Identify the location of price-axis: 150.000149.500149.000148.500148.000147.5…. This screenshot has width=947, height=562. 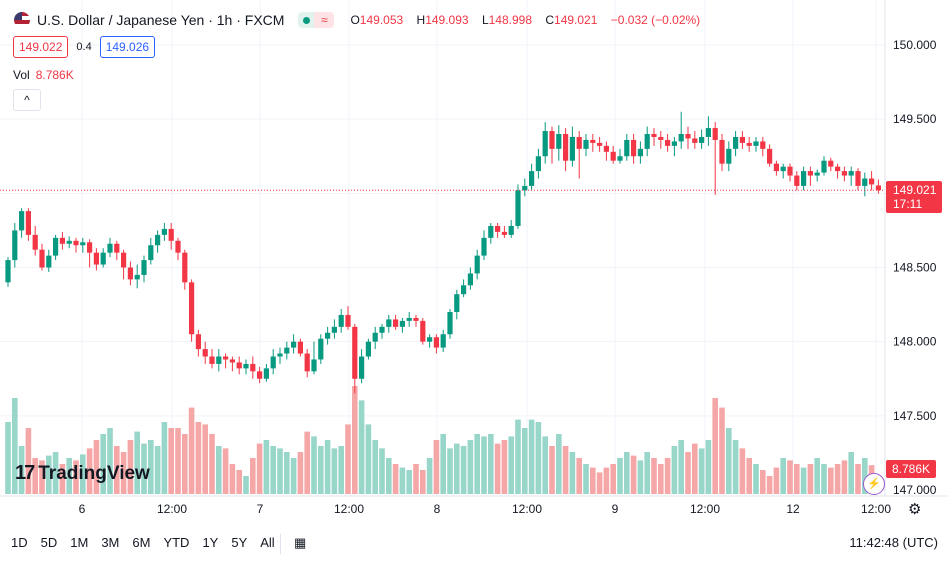
(915, 267).